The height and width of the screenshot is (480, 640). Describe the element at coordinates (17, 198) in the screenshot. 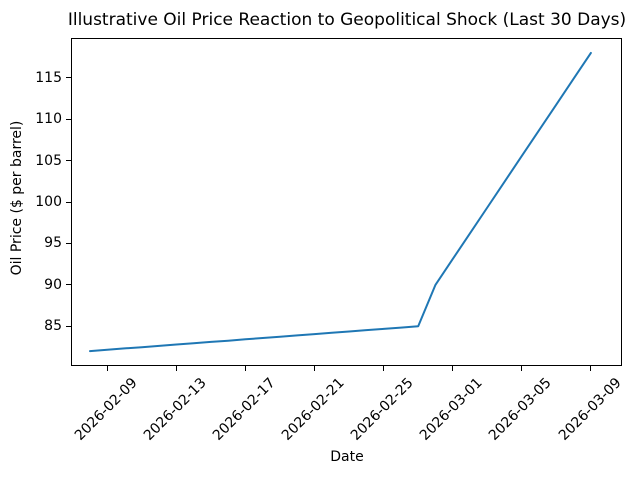

I see `y-axis-label: Oil Price ($ per barrel)` at that location.